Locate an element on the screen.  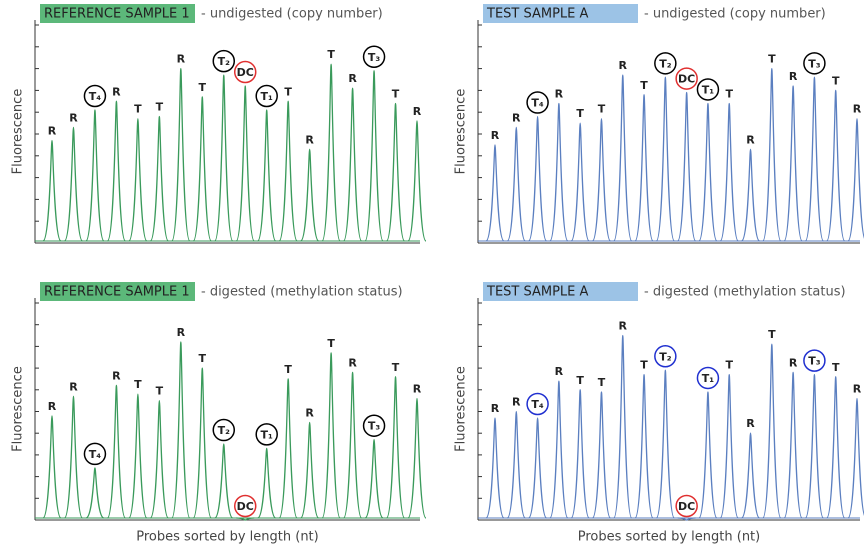
panel-subtitle: - digested (methylation status) is located at coordinates (302, 292).